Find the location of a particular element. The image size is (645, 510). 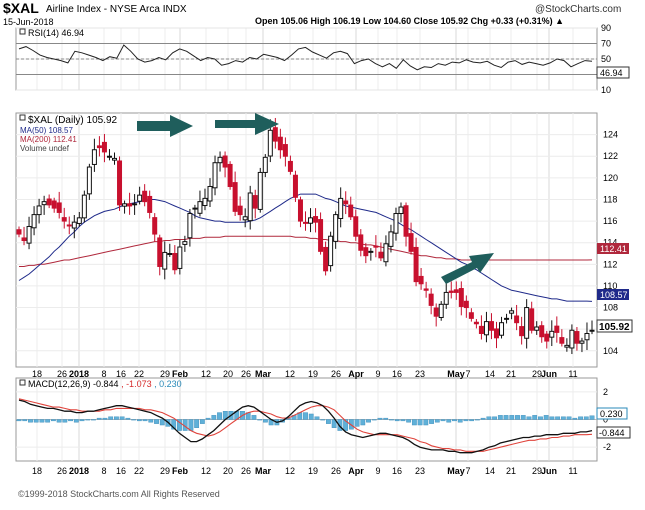

x-tick-label: 29 is located at coordinates (165, 471).